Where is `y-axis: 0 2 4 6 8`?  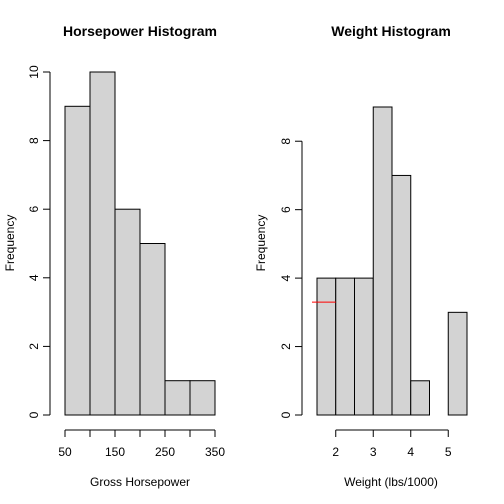 y-axis: 0 2 4 6 8 is located at coordinates (291, 278).